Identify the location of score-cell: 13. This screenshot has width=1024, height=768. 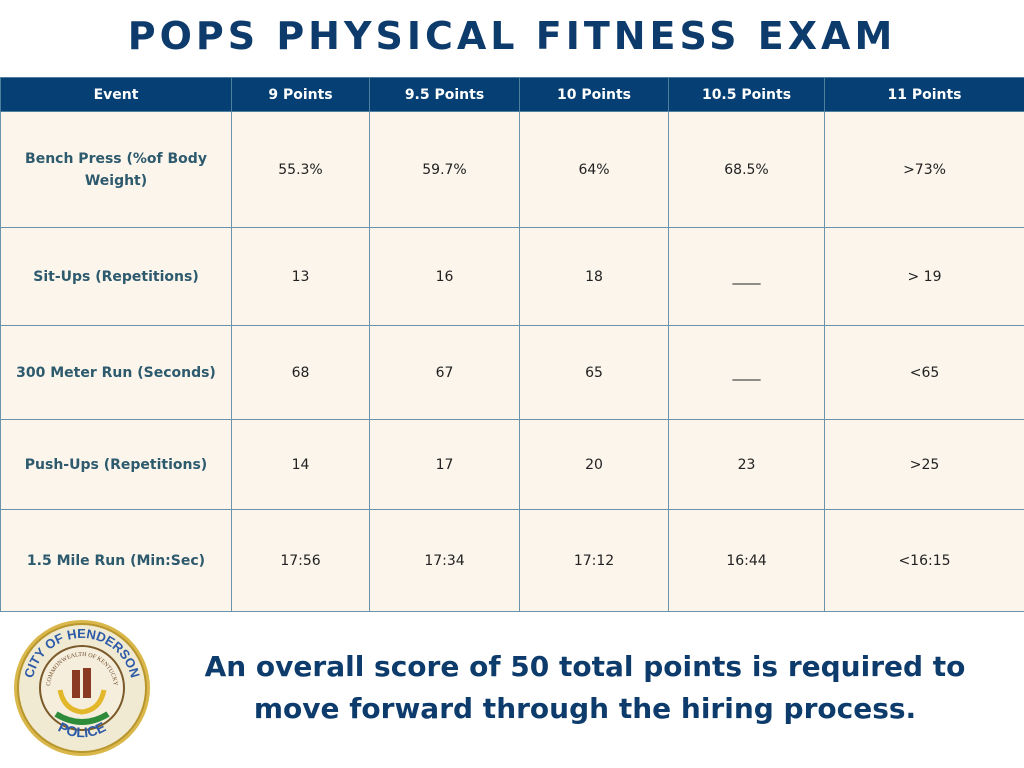
(300, 276).